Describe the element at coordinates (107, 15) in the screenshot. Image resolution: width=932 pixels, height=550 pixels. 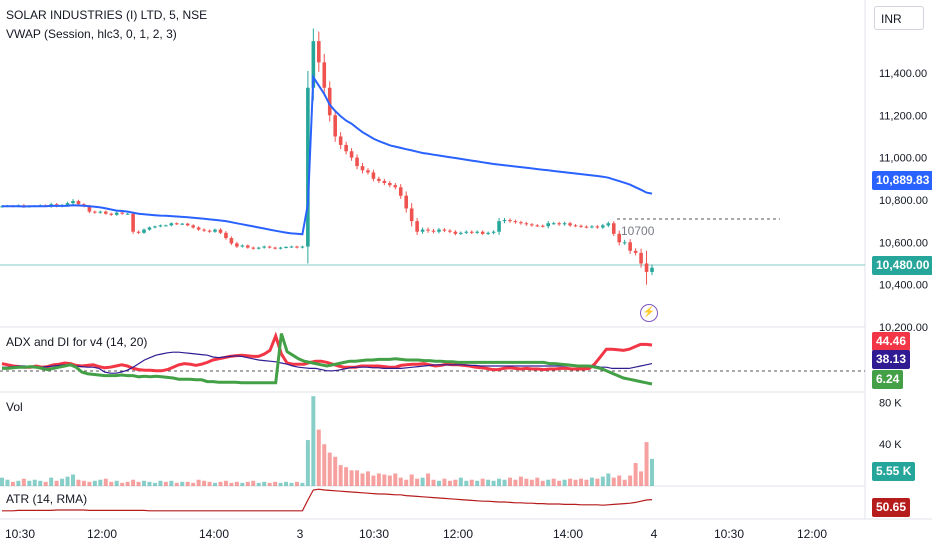
I see `symbol-title: SOLAR INDUSTRIES (I) LTD, 5, NSE` at that location.